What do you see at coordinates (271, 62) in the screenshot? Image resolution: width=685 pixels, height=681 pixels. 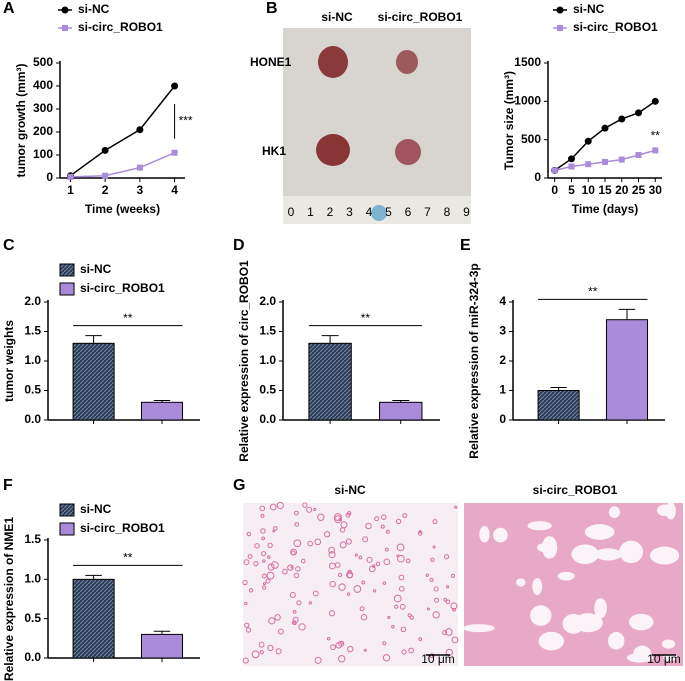 I see `photo-row: HONE1` at bounding box center [271, 62].